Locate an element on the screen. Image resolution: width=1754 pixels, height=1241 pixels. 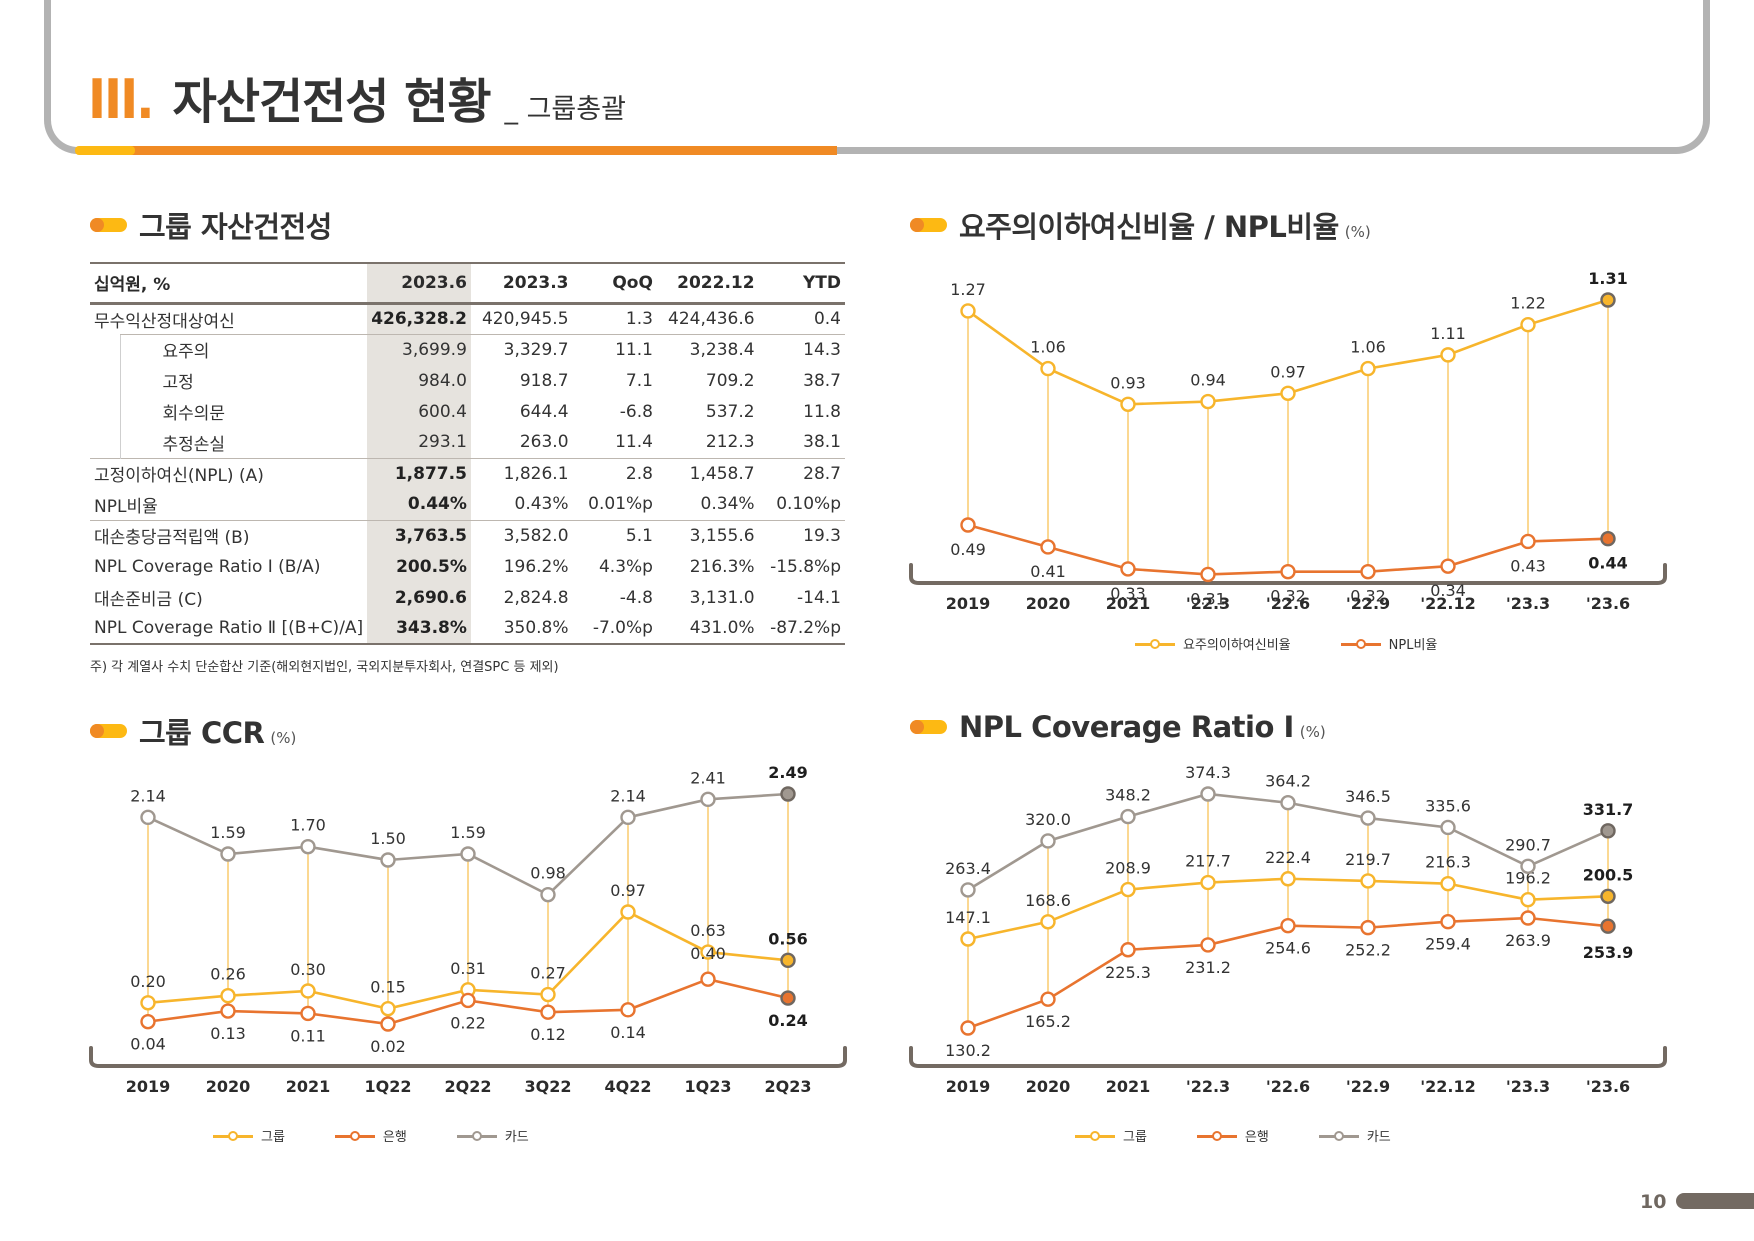
data-label: 0.44 is located at coordinates (1607, 563).